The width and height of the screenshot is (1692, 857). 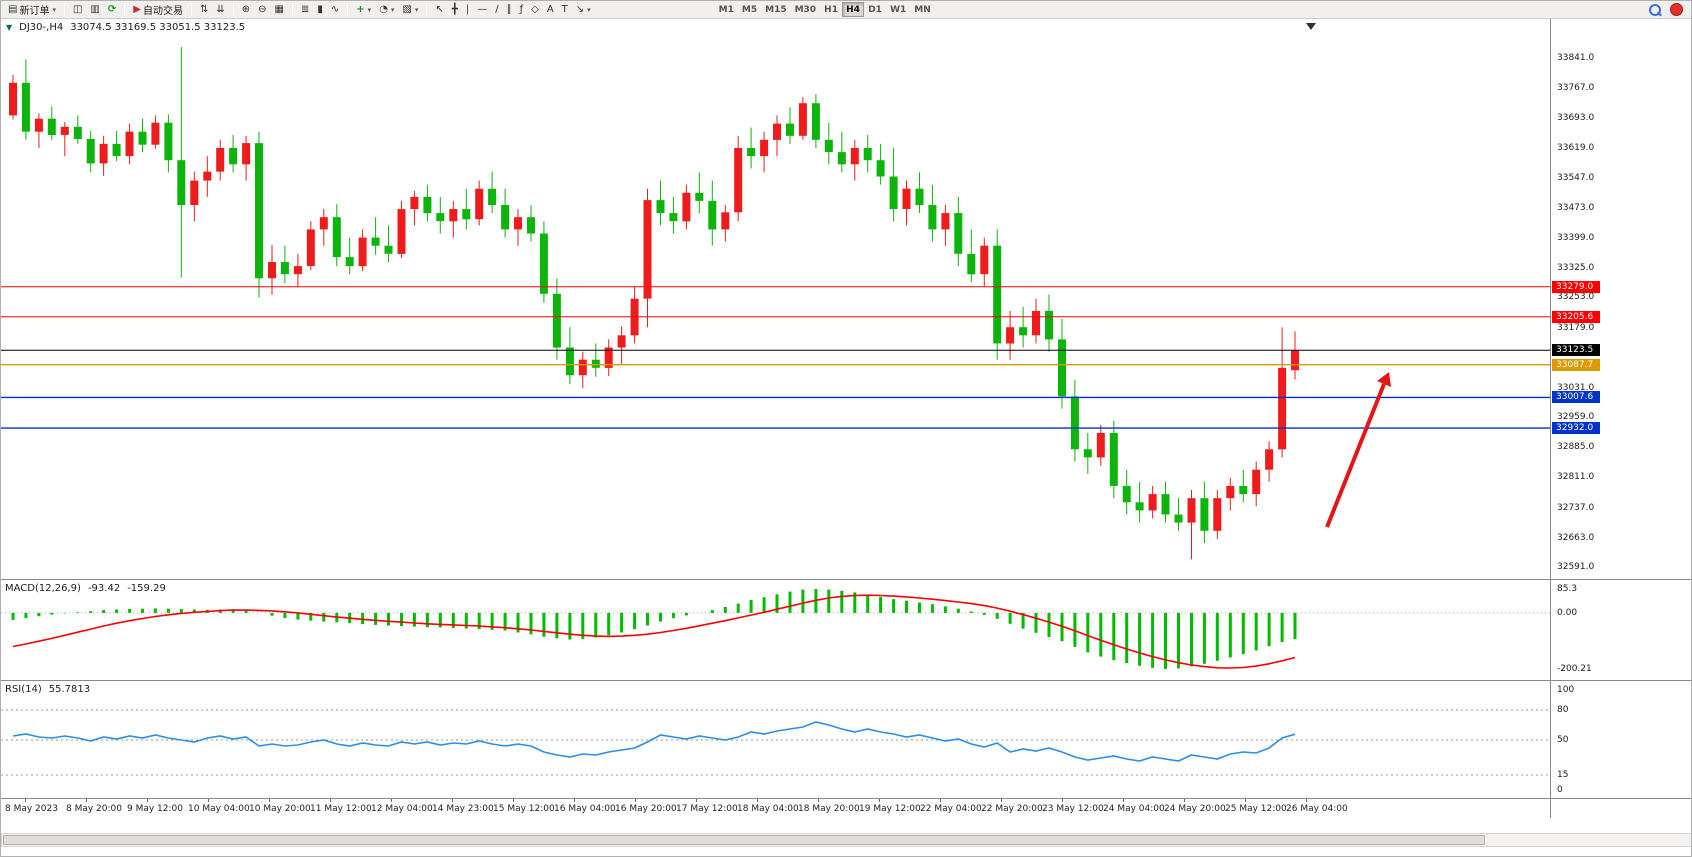 What do you see at coordinates (1567, 589) in the screenshot?
I see `macd-axis-label: 85.3` at bounding box center [1567, 589].